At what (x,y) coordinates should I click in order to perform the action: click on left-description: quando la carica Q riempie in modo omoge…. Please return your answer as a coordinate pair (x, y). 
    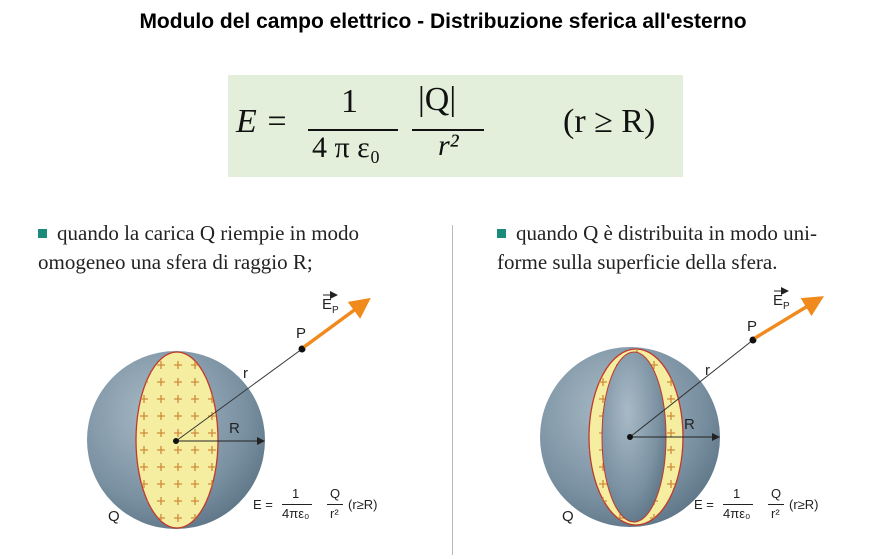
    Looking at the image, I should click on (198, 248).